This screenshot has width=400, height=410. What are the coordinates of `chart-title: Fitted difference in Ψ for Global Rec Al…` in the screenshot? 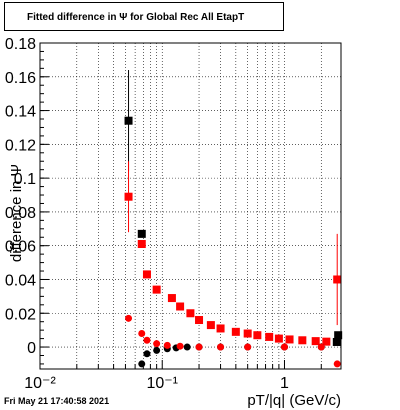 It's located at (136, 17).